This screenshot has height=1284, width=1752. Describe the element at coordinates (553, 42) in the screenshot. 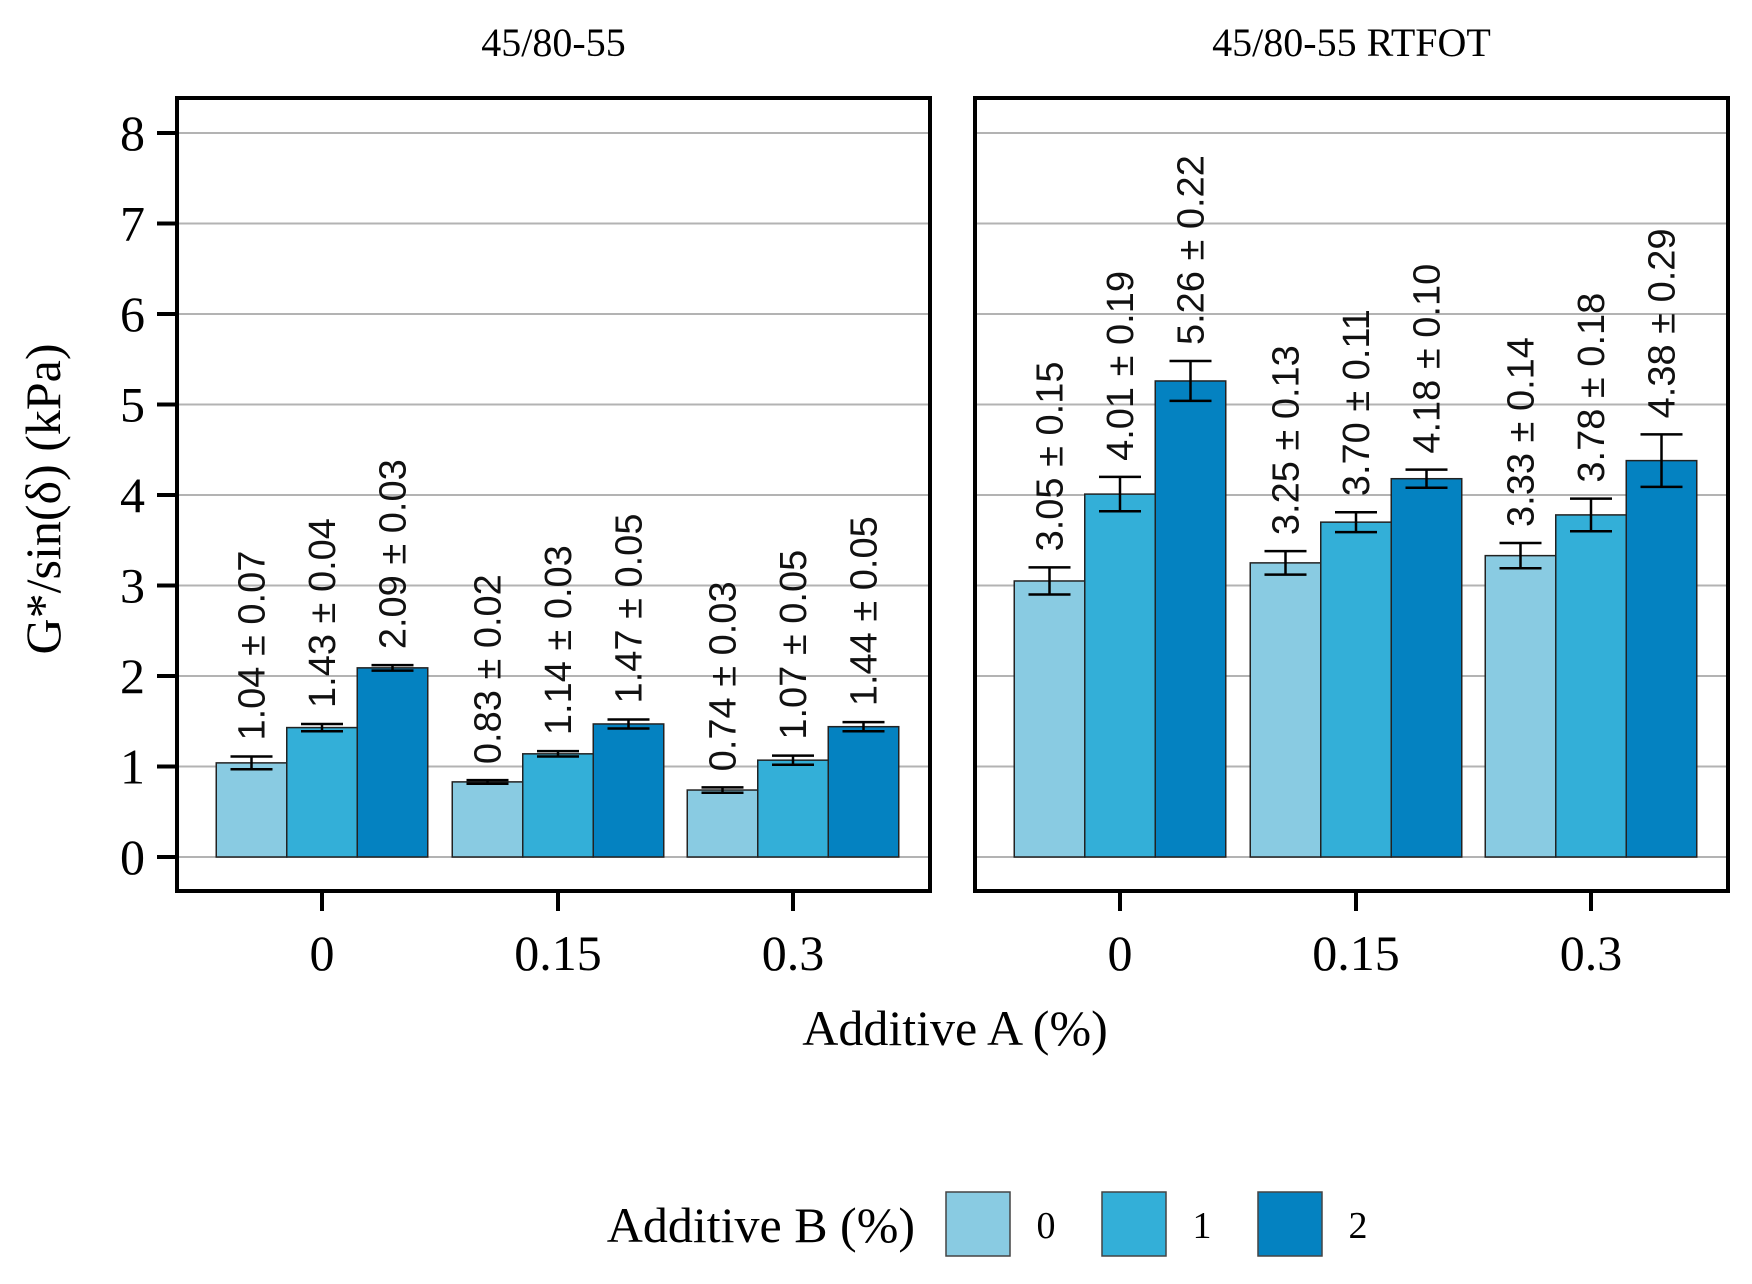

I see `panel-title: 45/80-55` at that location.